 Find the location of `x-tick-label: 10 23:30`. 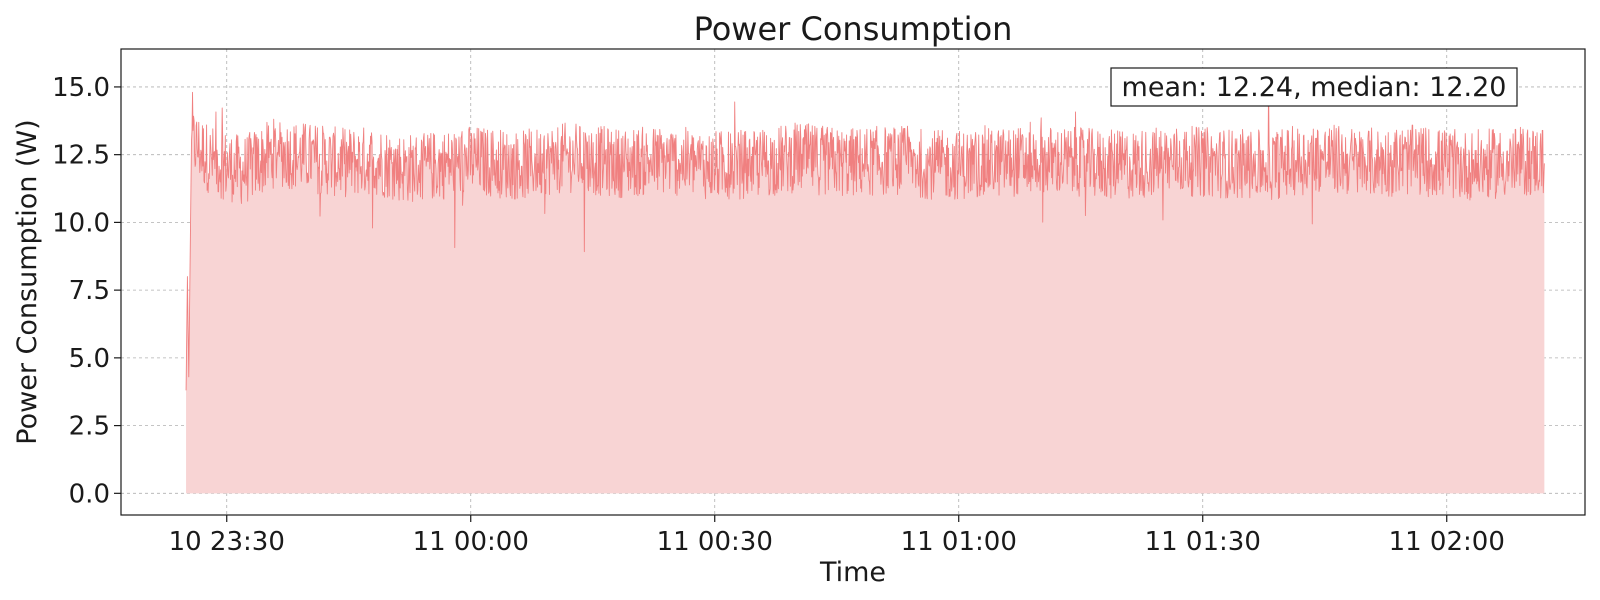

x-tick-label: 10 23:30 is located at coordinates (227, 542).